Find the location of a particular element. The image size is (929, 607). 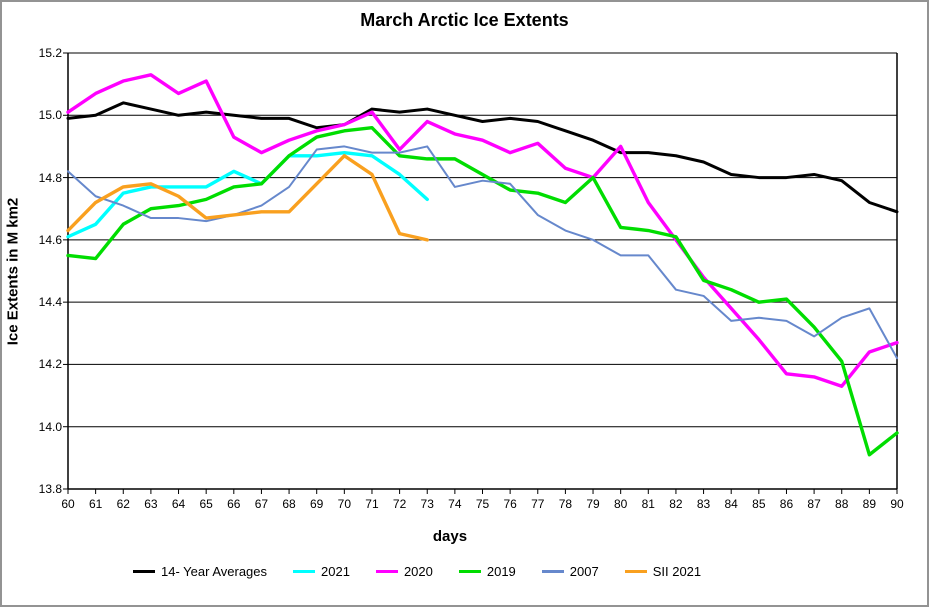

legend-item-14-year-averages: 14- Year Averages is located at coordinates (200, 571).